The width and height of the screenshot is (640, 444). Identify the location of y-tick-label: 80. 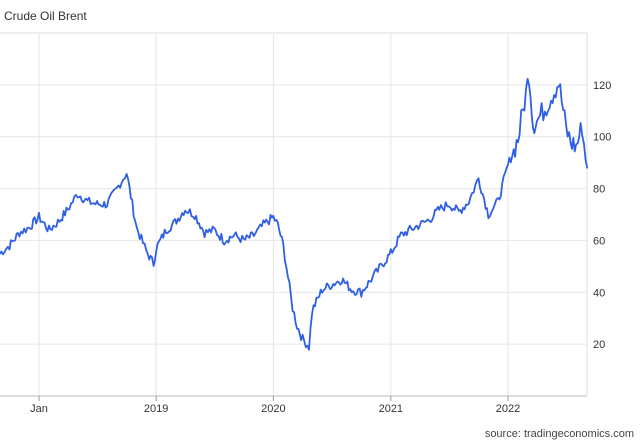
(599, 190).